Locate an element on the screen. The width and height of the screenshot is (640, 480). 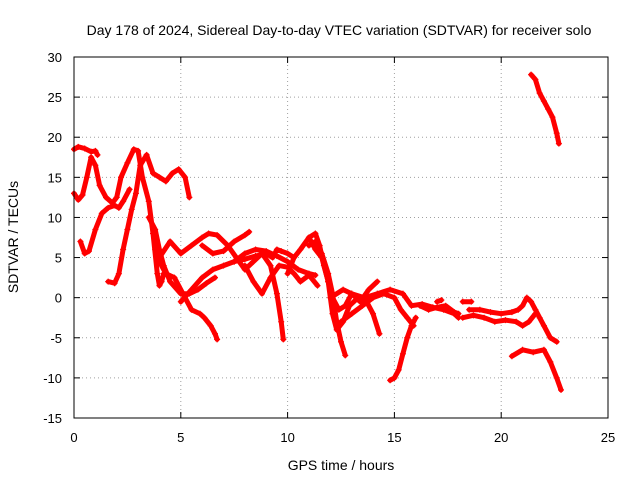
y-tick-label: 15 is located at coordinates (55, 177).